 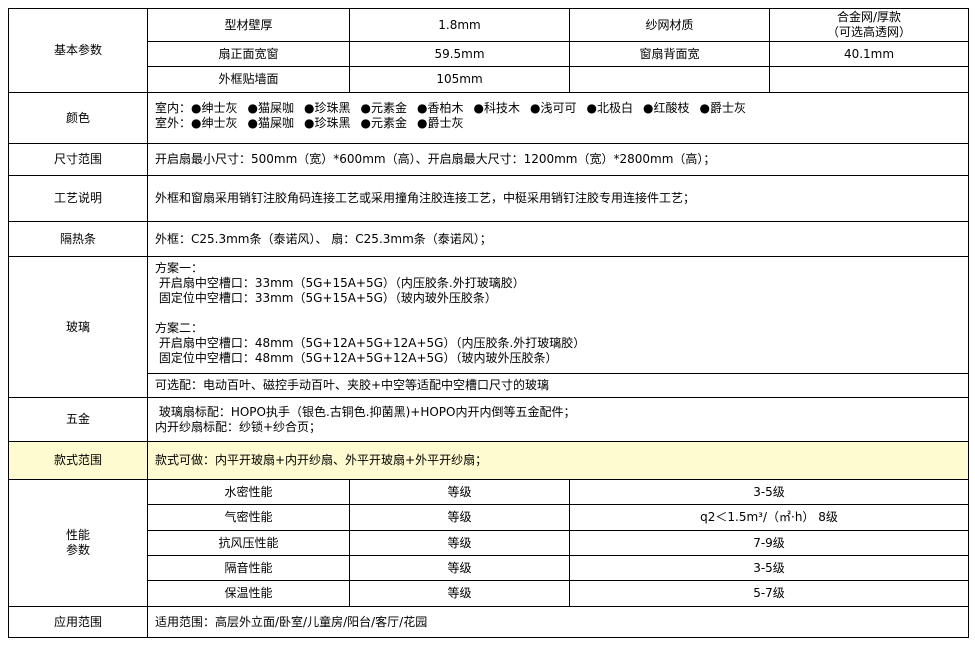 I want to click on size-label: 尺寸范围, so click(x=78, y=159).